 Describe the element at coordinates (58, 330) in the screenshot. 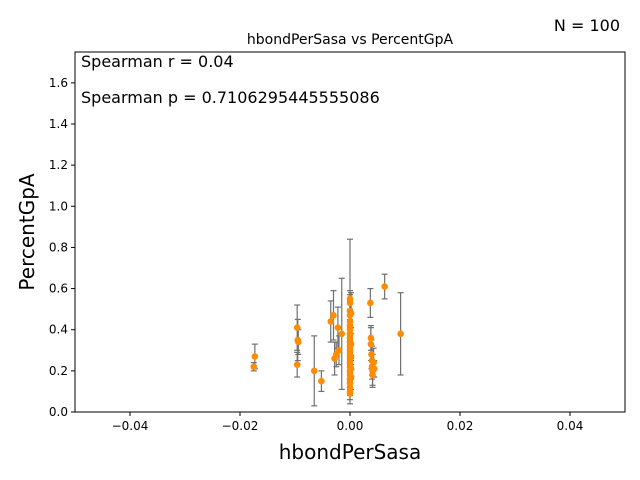

I see `y-tick-label: 0.4` at that location.